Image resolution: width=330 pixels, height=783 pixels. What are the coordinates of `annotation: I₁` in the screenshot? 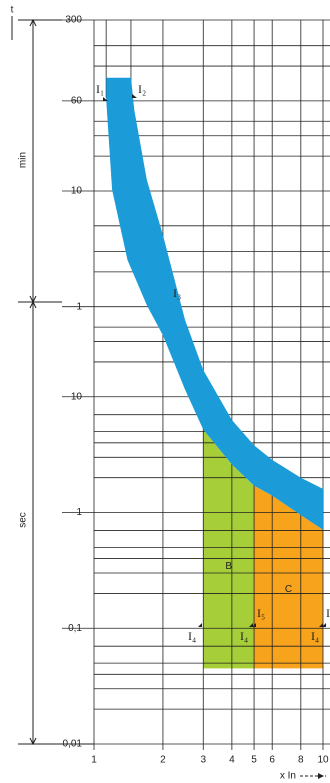 It's located at (100, 89).